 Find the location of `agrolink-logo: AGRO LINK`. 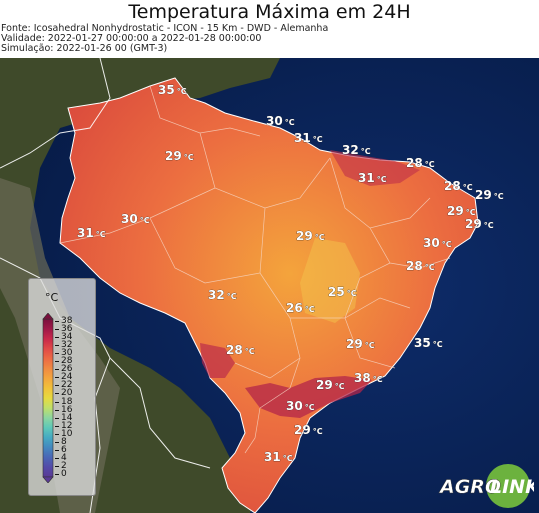

agrolink-logo: AGRO LINK is located at coordinates (486, 486).